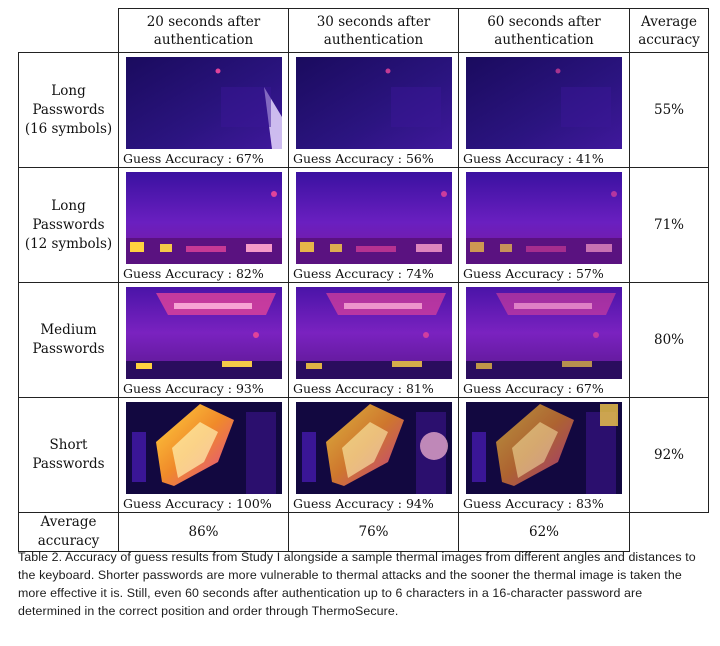 The height and width of the screenshot is (646, 720). Describe the element at coordinates (533, 273) in the screenshot. I see `guess-accuracy-label: Guess Accuracy : 57%` at that location.